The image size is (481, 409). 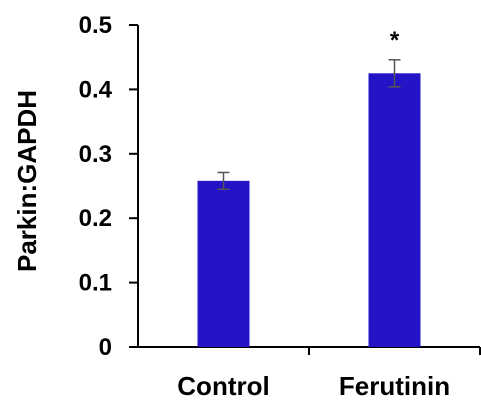 What do you see at coordinates (223, 386) in the screenshot?
I see `category-label: Control` at bounding box center [223, 386].